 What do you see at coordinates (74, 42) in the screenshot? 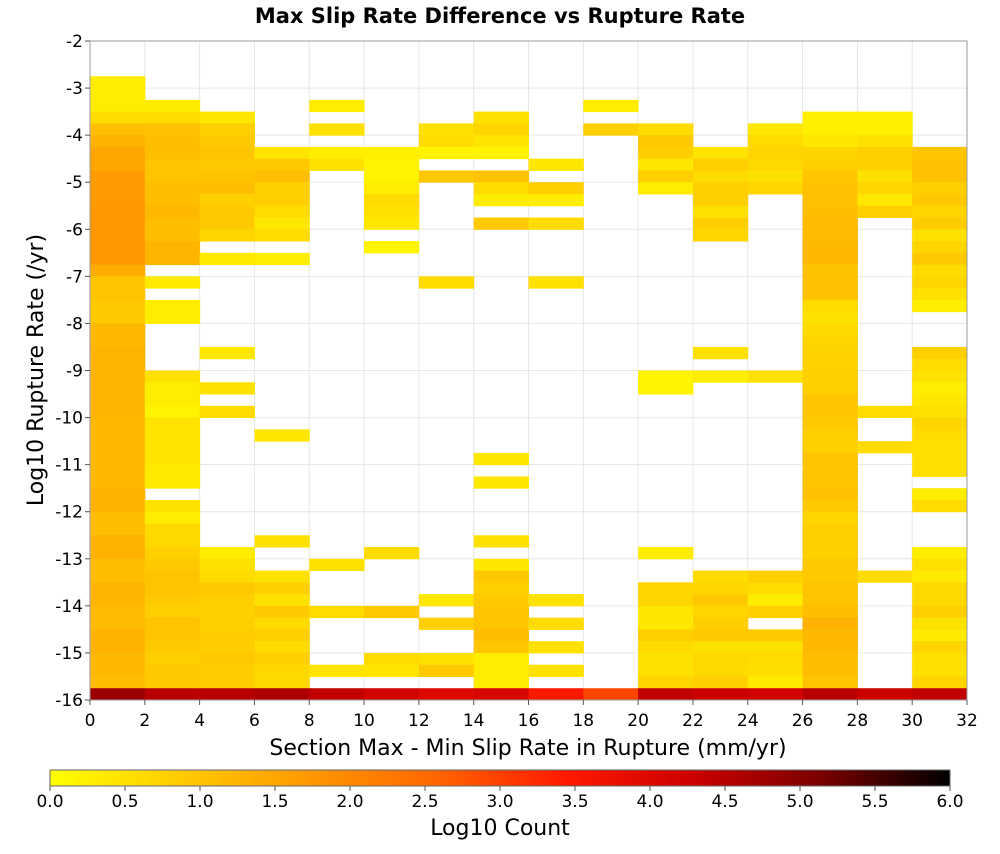
I see `y-tick-label: -2` at bounding box center [74, 42].